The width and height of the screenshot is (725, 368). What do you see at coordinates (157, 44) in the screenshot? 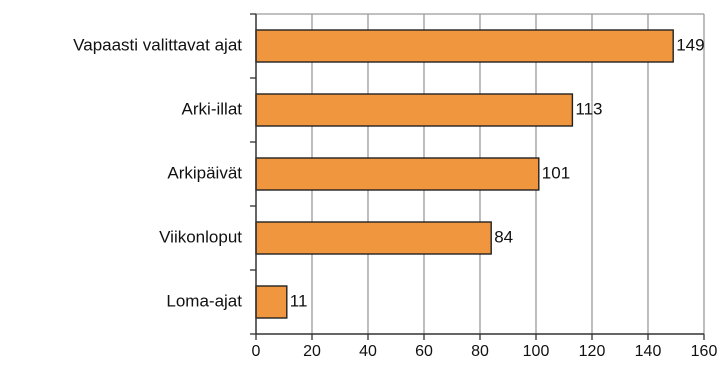
I see `category-label: Vapaasti valittavat ajat` at bounding box center [157, 44].